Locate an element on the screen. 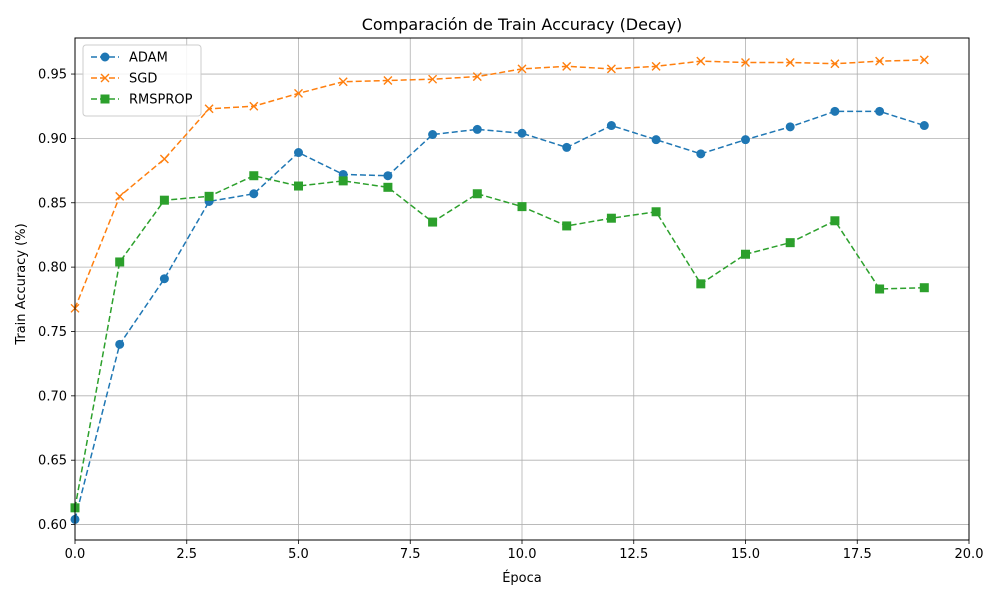 This screenshot has width=1000, height=600. x-axis-label: Época is located at coordinates (522, 578).